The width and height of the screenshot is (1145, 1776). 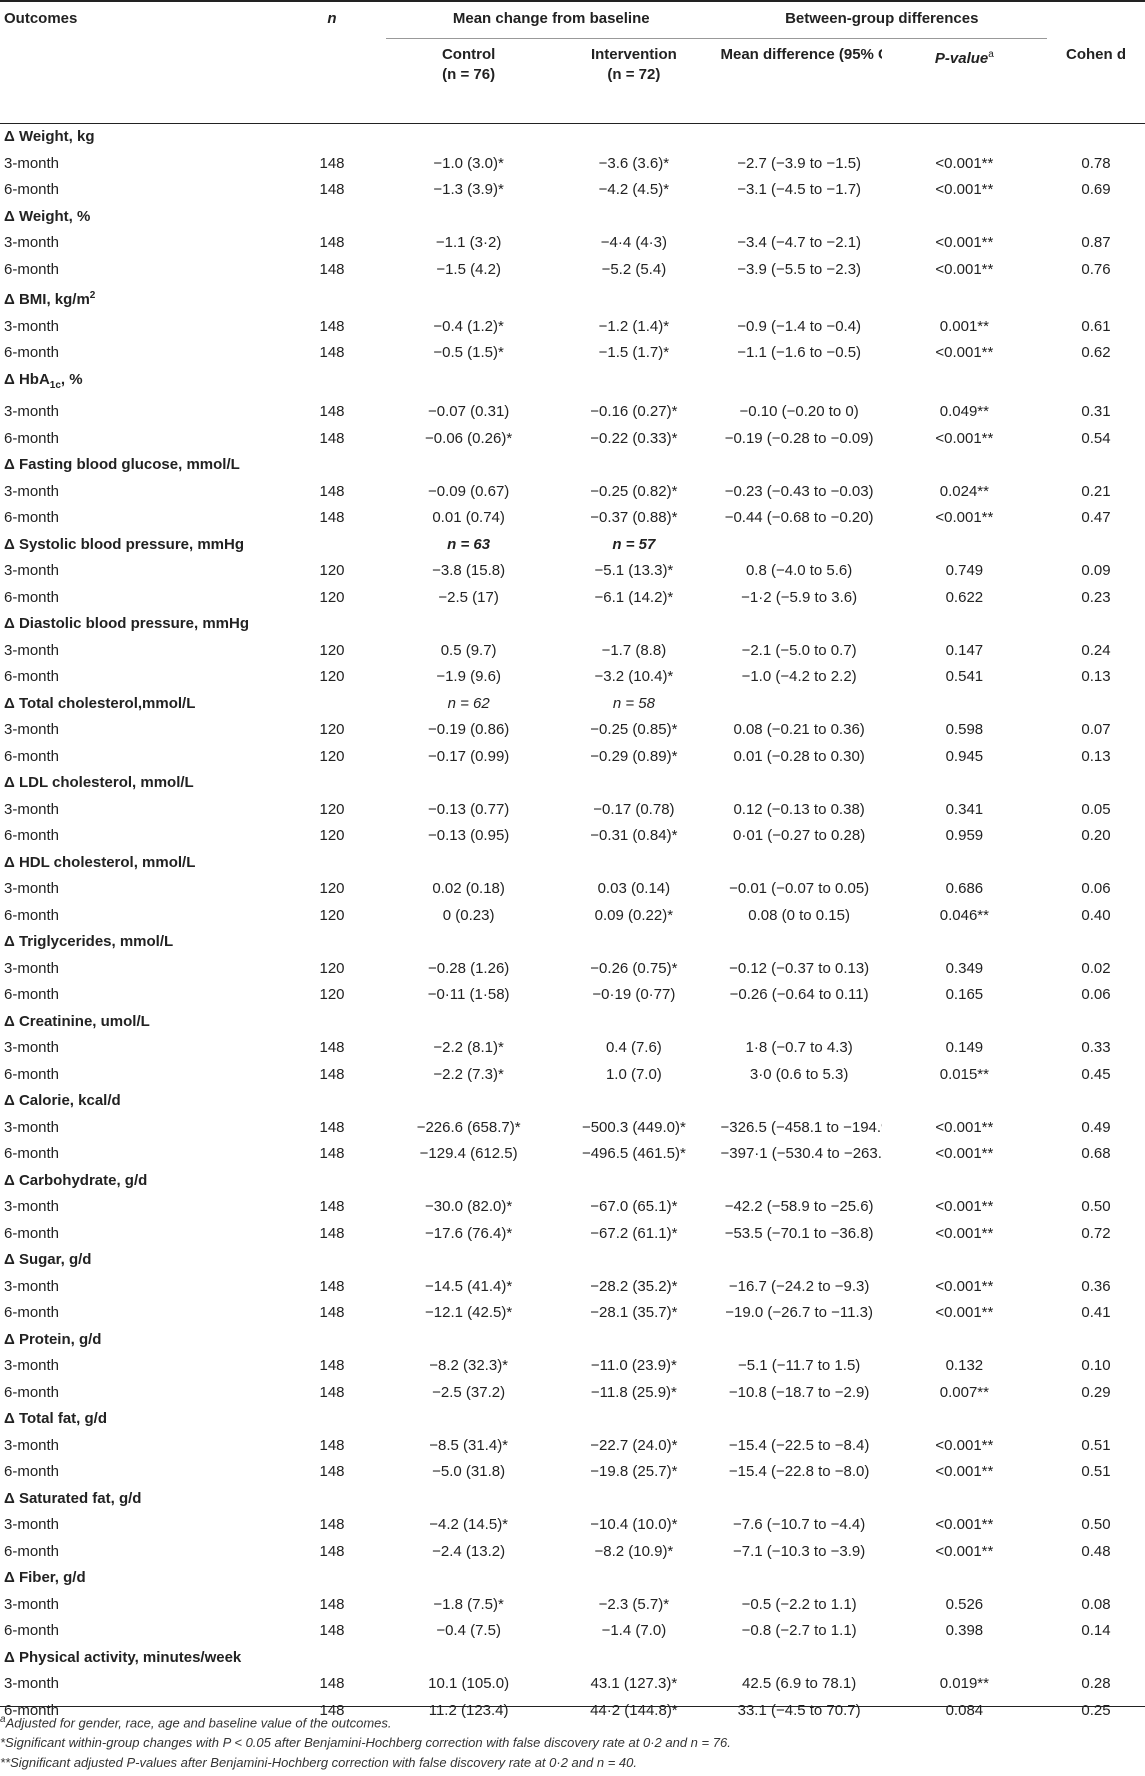 I want to click on row-pvalue: 0.049**, so click(x=964, y=411).